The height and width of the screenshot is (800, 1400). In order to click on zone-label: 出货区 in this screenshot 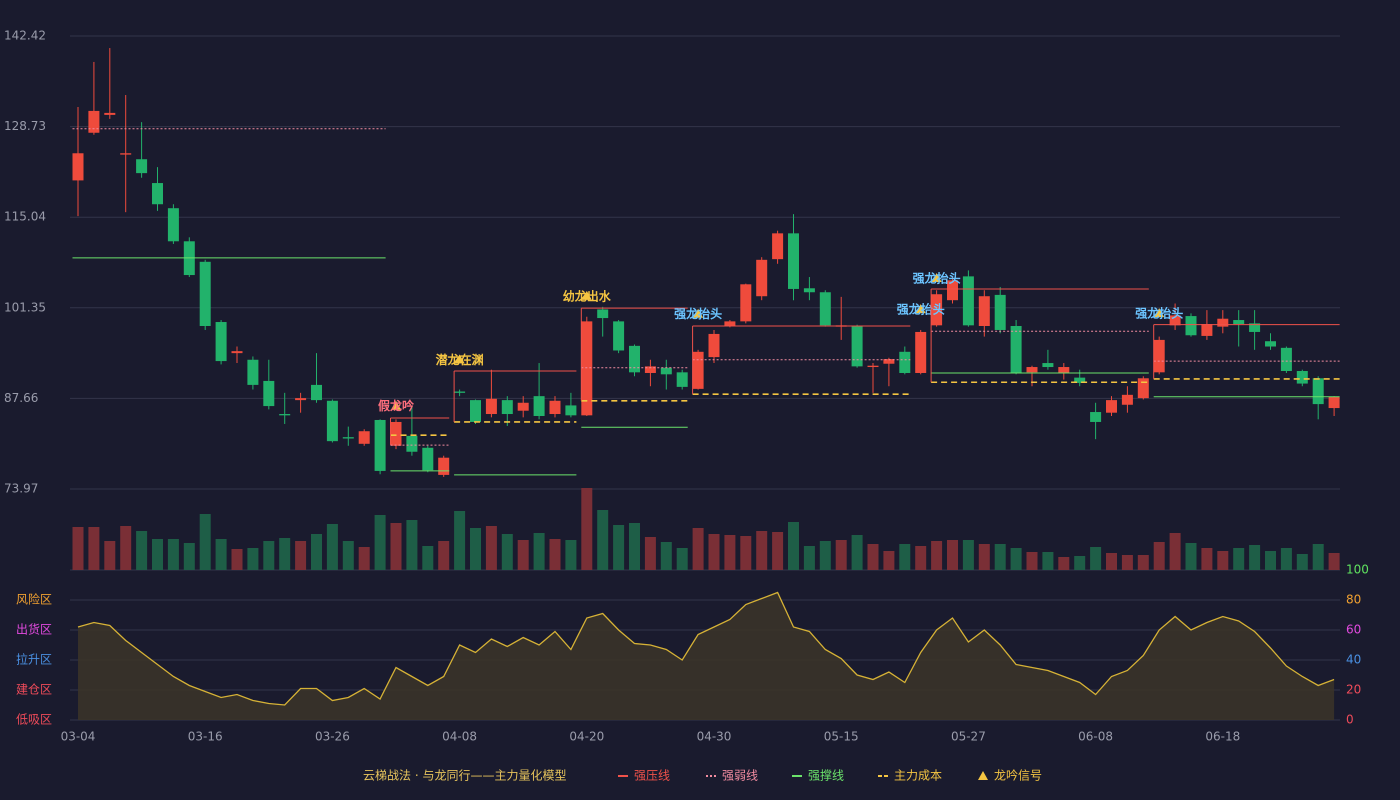, I will do `click(34, 629)`.